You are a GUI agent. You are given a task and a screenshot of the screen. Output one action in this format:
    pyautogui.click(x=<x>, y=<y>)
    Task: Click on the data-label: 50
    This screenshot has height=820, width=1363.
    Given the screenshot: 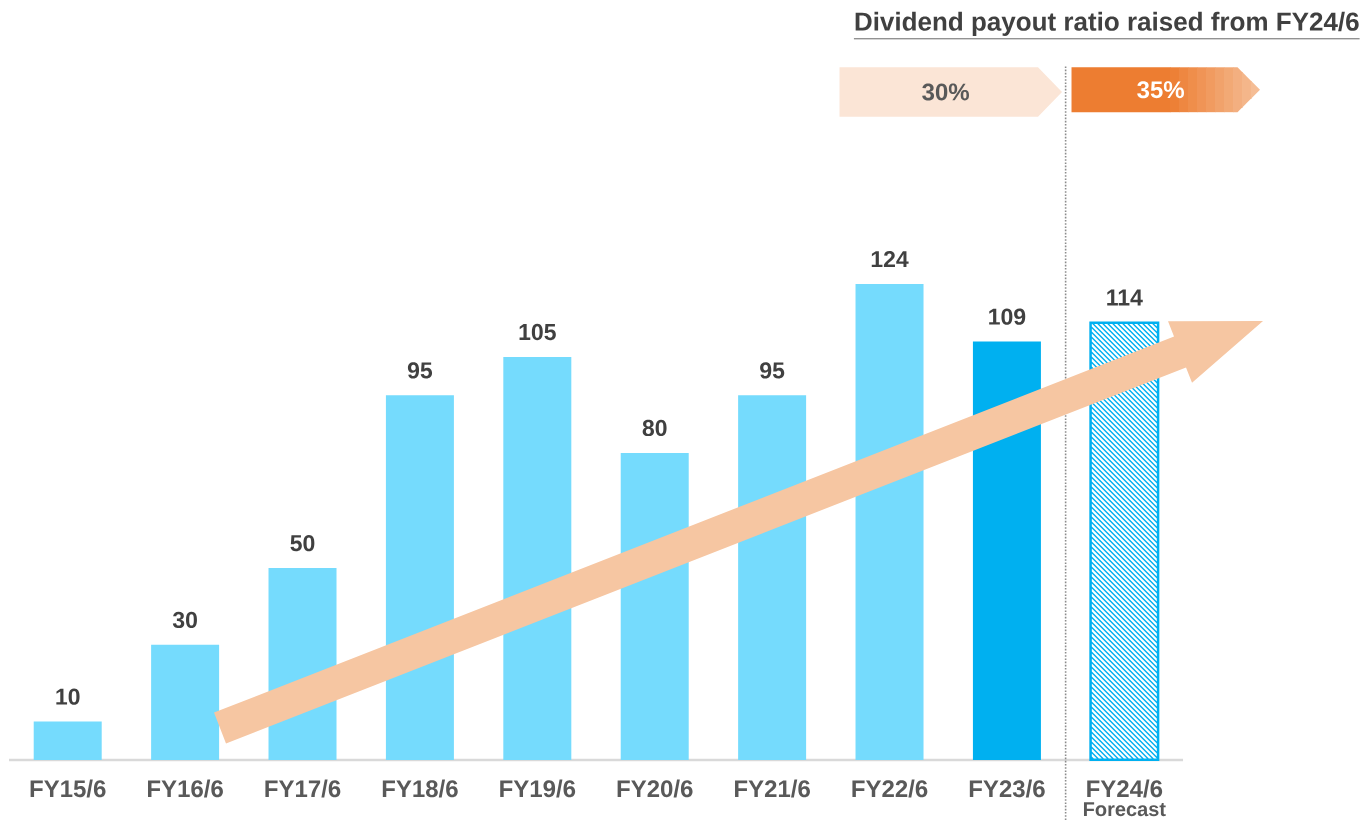 What is the action you would take?
    pyautogui.click(x=302, y=543)
    